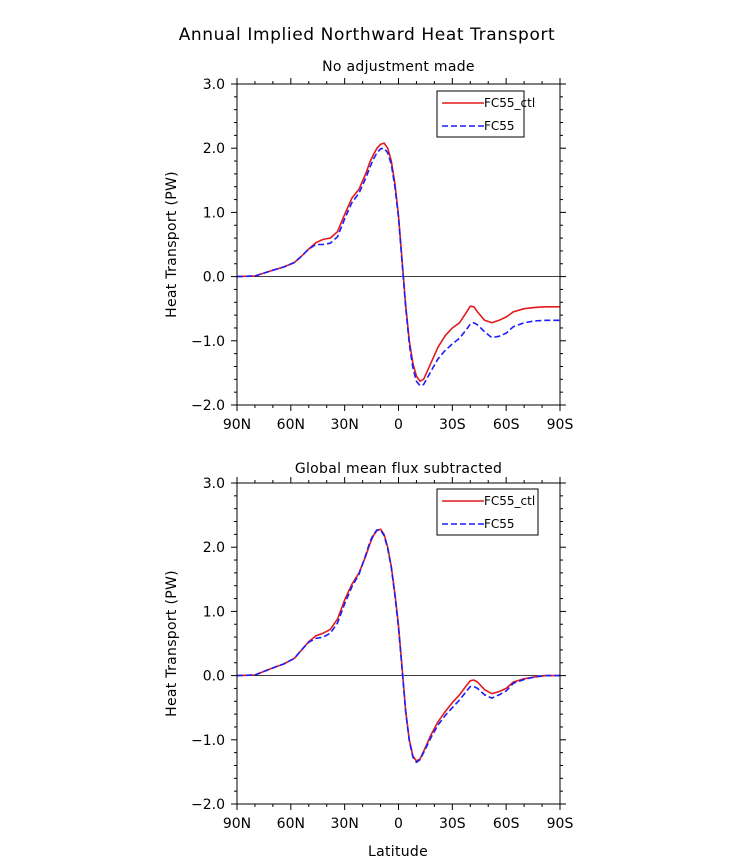  I want to click on subplot-title: Global mean flux subtracted, so click(398, 469).